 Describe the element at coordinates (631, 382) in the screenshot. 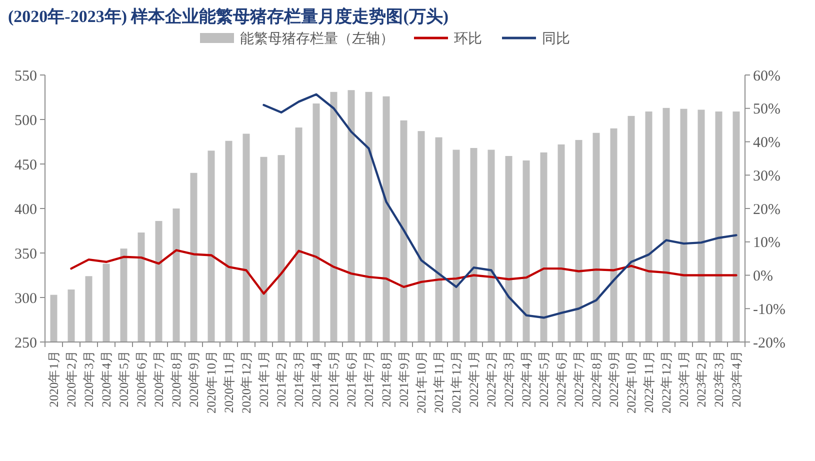

I see `x-tick-label: 2022年10月` at that location.